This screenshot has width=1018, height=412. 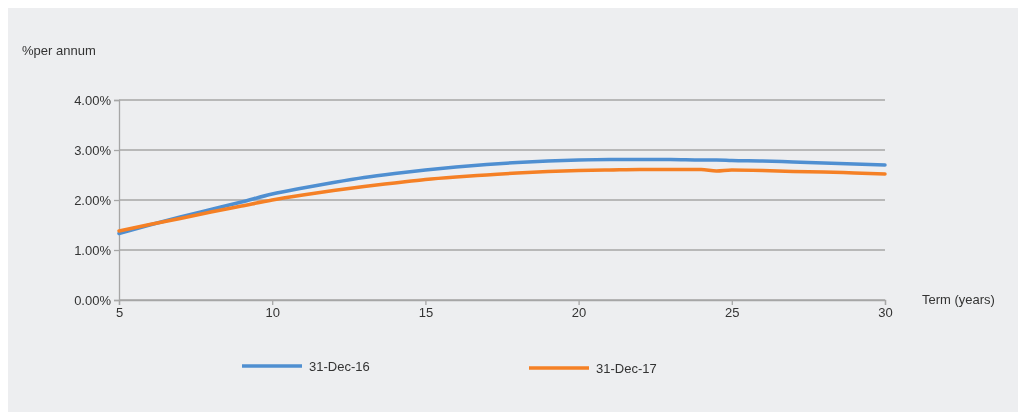 What do you see at coordinates (626, 368) in the screenshot?
I see `legend-label: 31-Dec-17` at bounding box center [626, 368].